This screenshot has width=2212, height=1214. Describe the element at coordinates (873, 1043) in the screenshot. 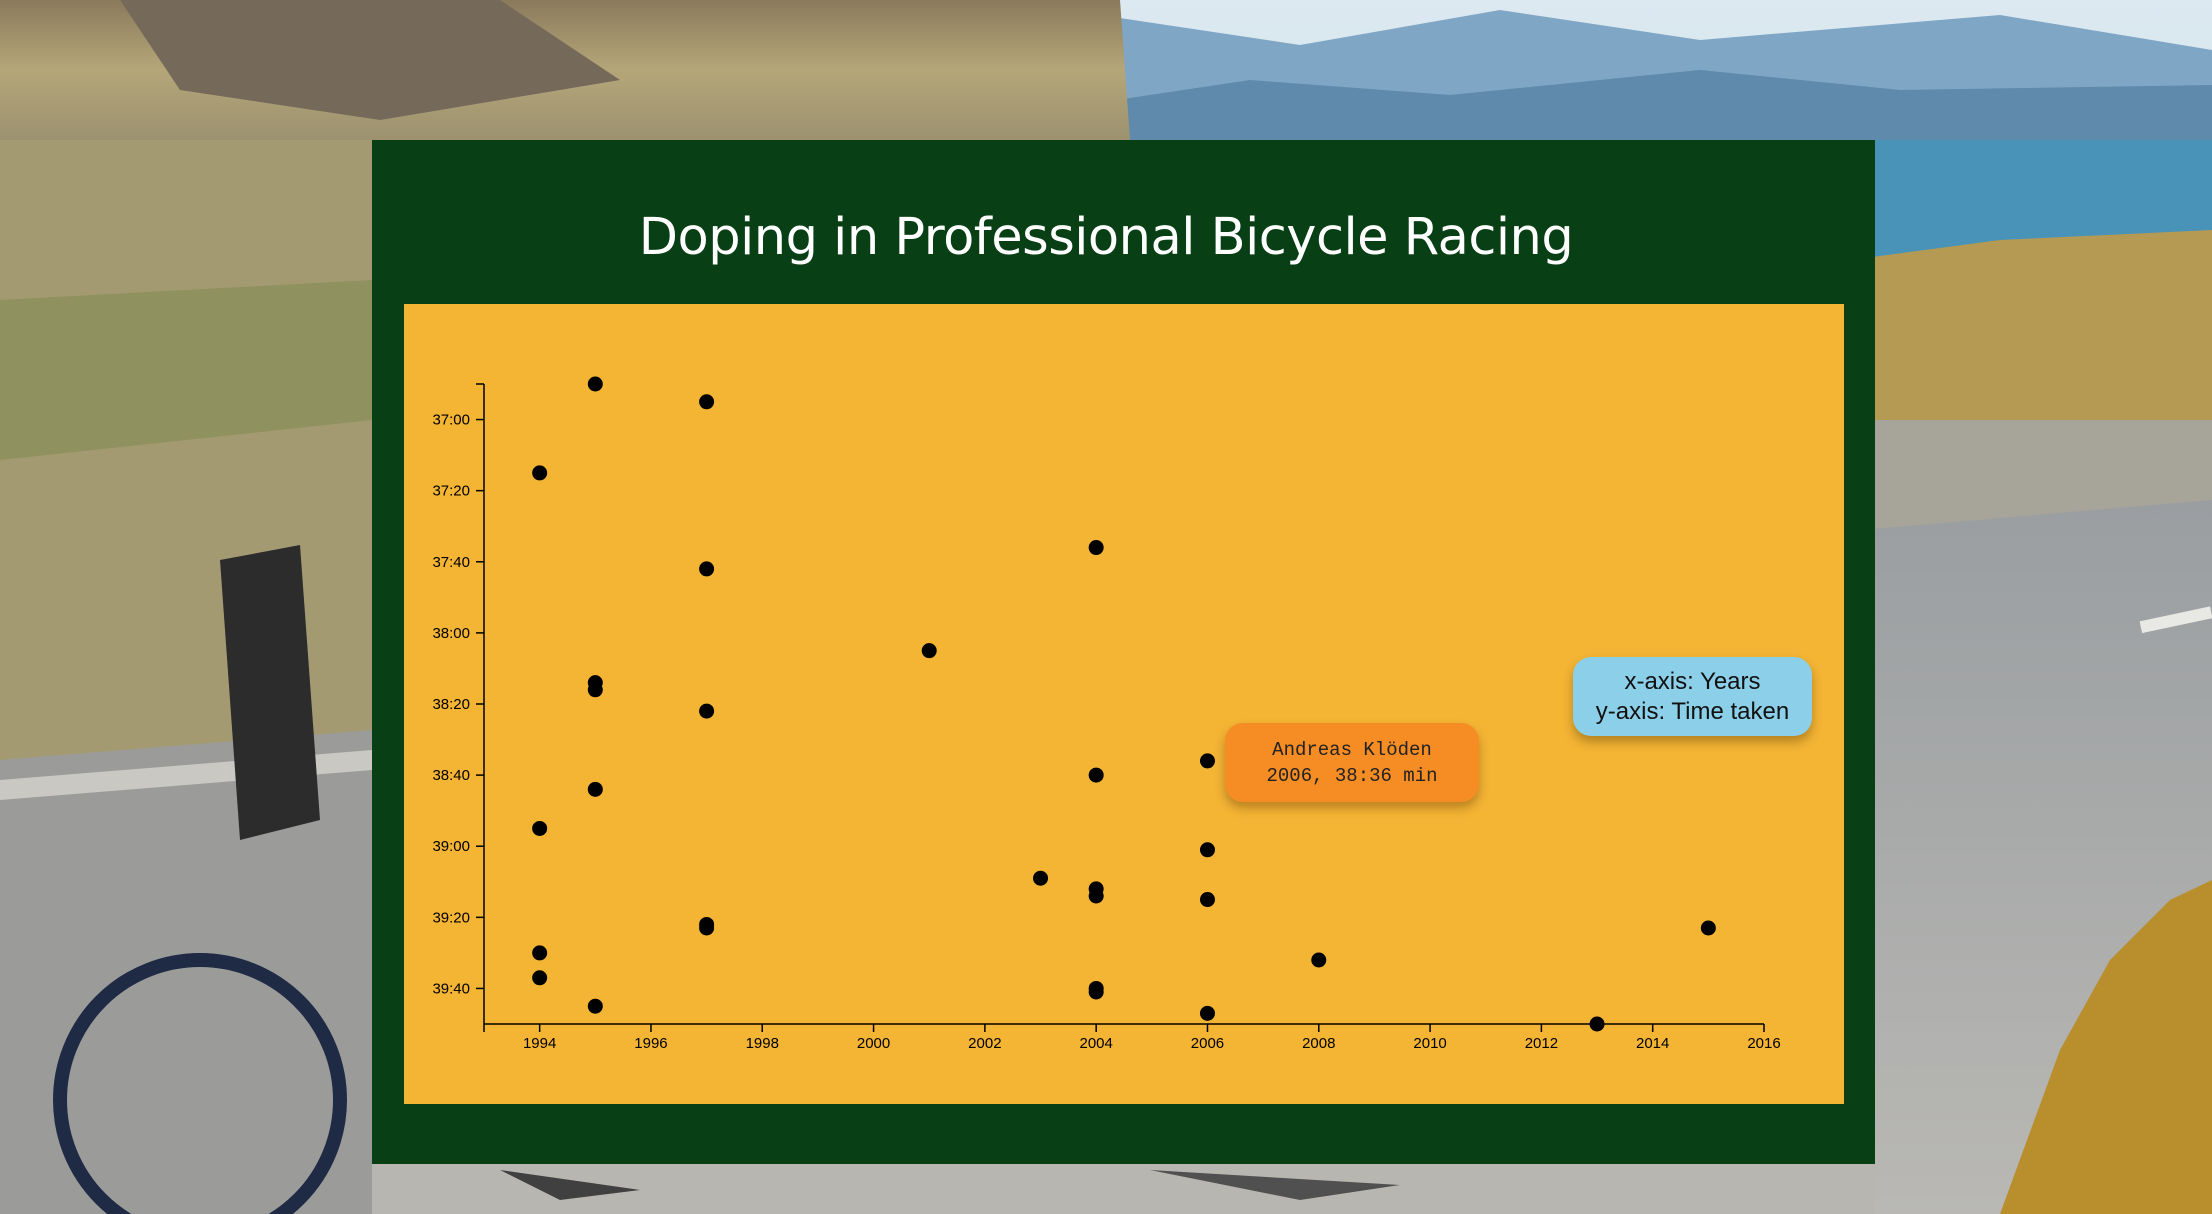

I see `x-tick-label: 2000` at that location.